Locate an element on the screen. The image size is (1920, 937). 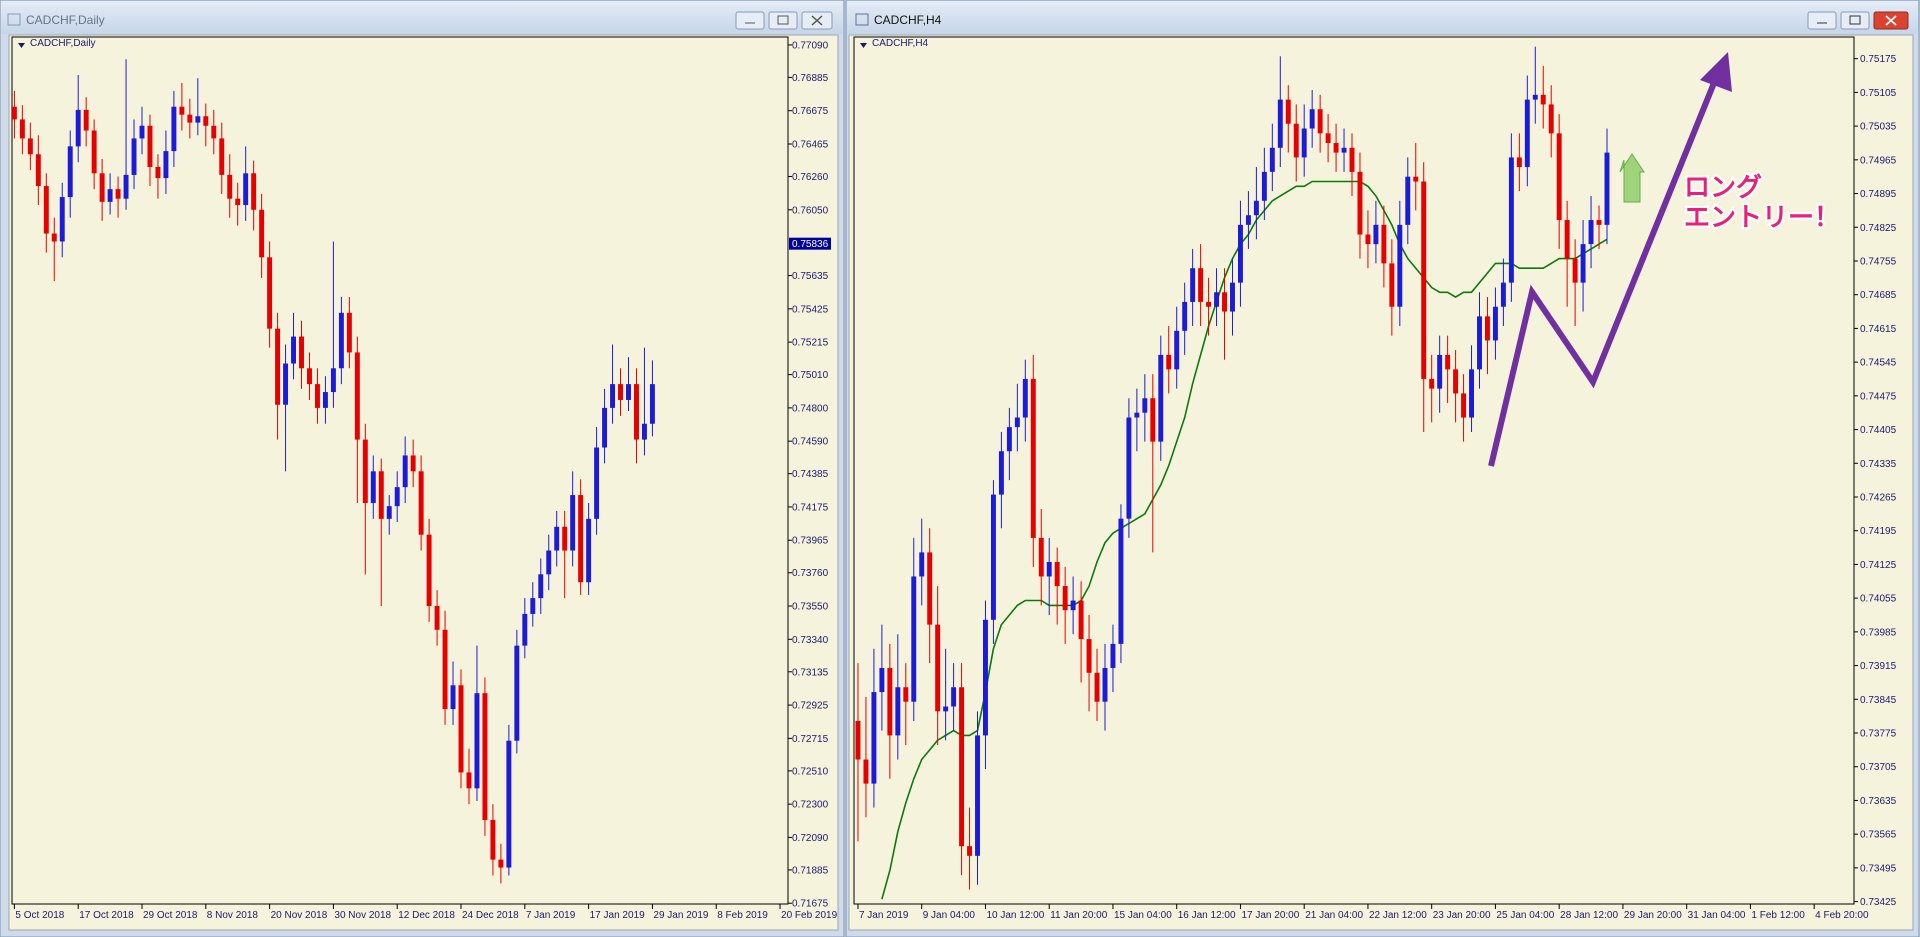
y-tick-label: 0.71885 is located at coordinates (810, 870).